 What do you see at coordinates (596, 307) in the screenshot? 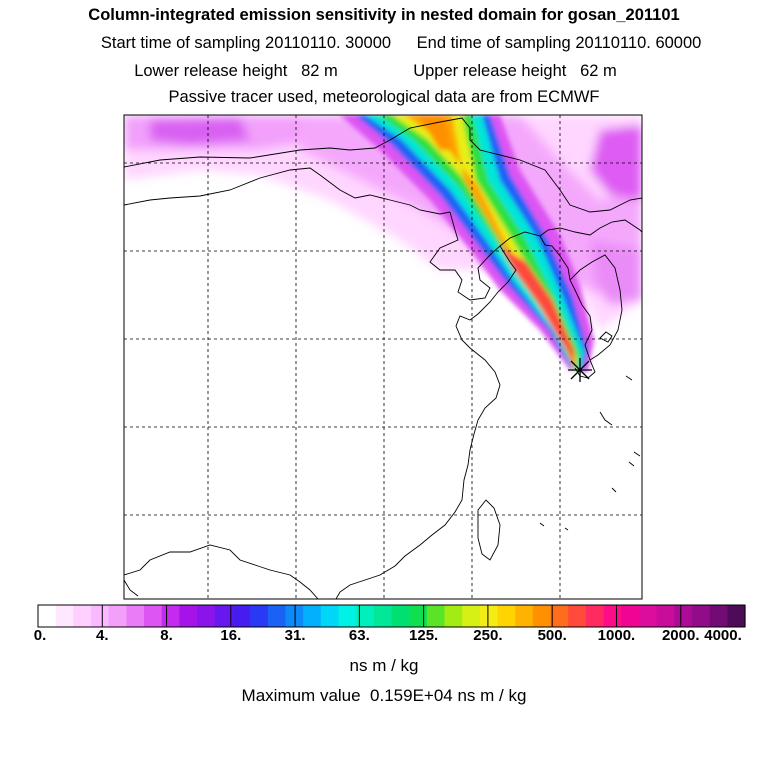
I see `korea-peninsula` at bounding box center [596, 307].